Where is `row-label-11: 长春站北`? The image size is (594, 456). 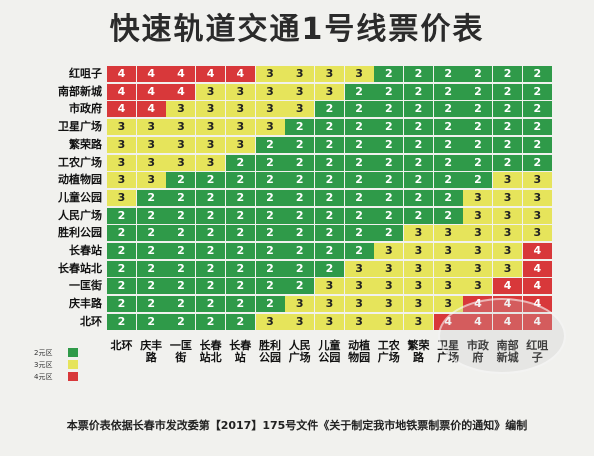 row-label-11: 长春站北 is located at coordinates (80, 268).